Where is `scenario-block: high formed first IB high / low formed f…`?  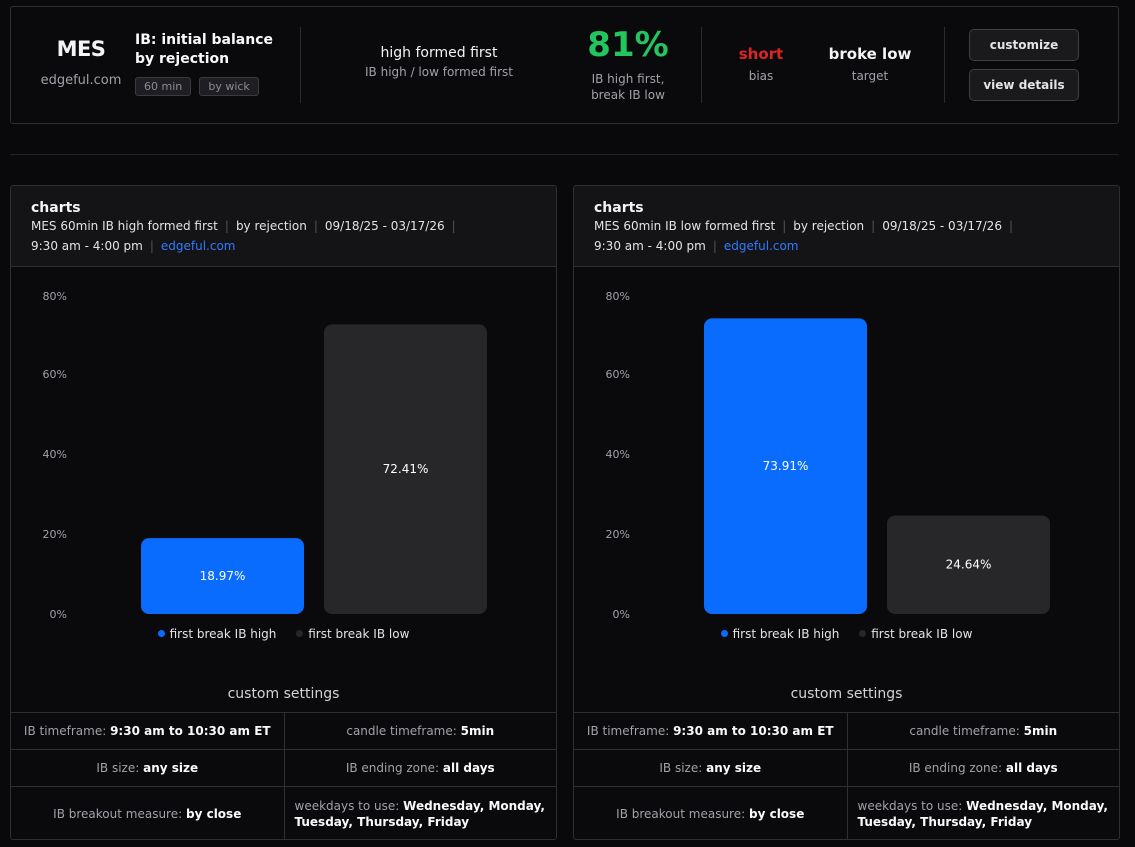
scenario-block: high formed first IB high / low formed f… is located at coordinates (439, 62).